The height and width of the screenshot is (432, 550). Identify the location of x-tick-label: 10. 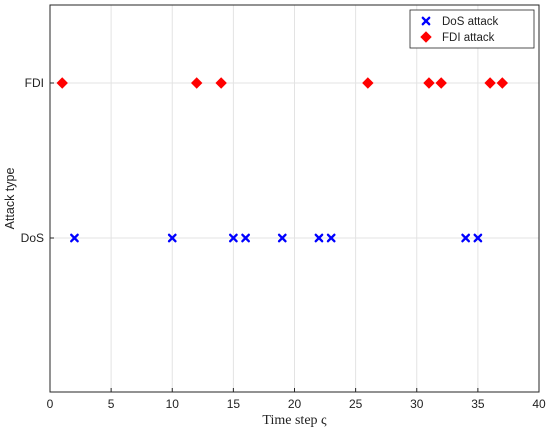
(173, 404).